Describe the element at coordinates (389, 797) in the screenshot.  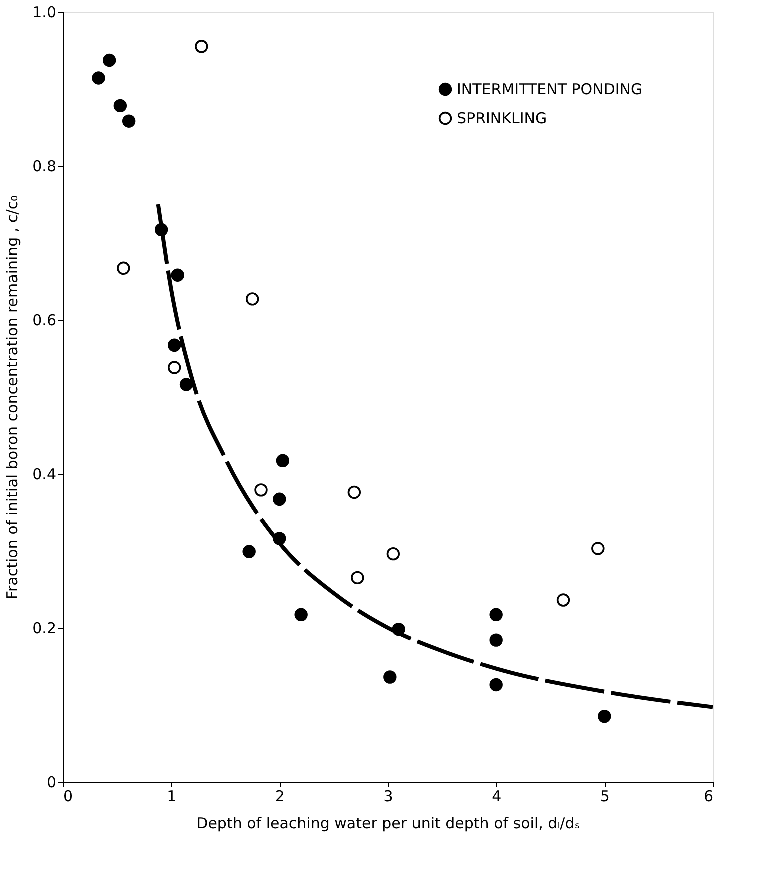
I see `x-tick-label: 3` at that location.